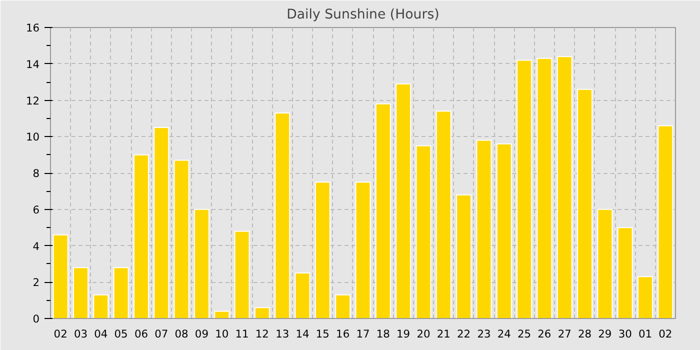  I want to click on x-tick-label: 28, so click(585, 334).